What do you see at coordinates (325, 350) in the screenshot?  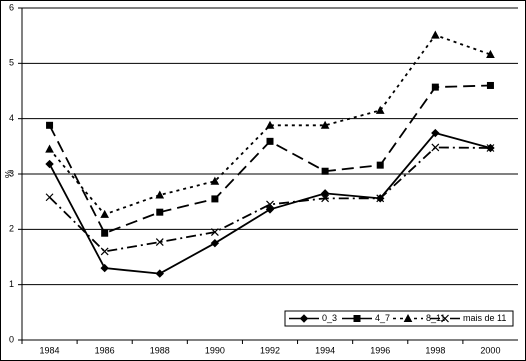 I see `x-tick-label: 1994` at bounding box center [325, 350].